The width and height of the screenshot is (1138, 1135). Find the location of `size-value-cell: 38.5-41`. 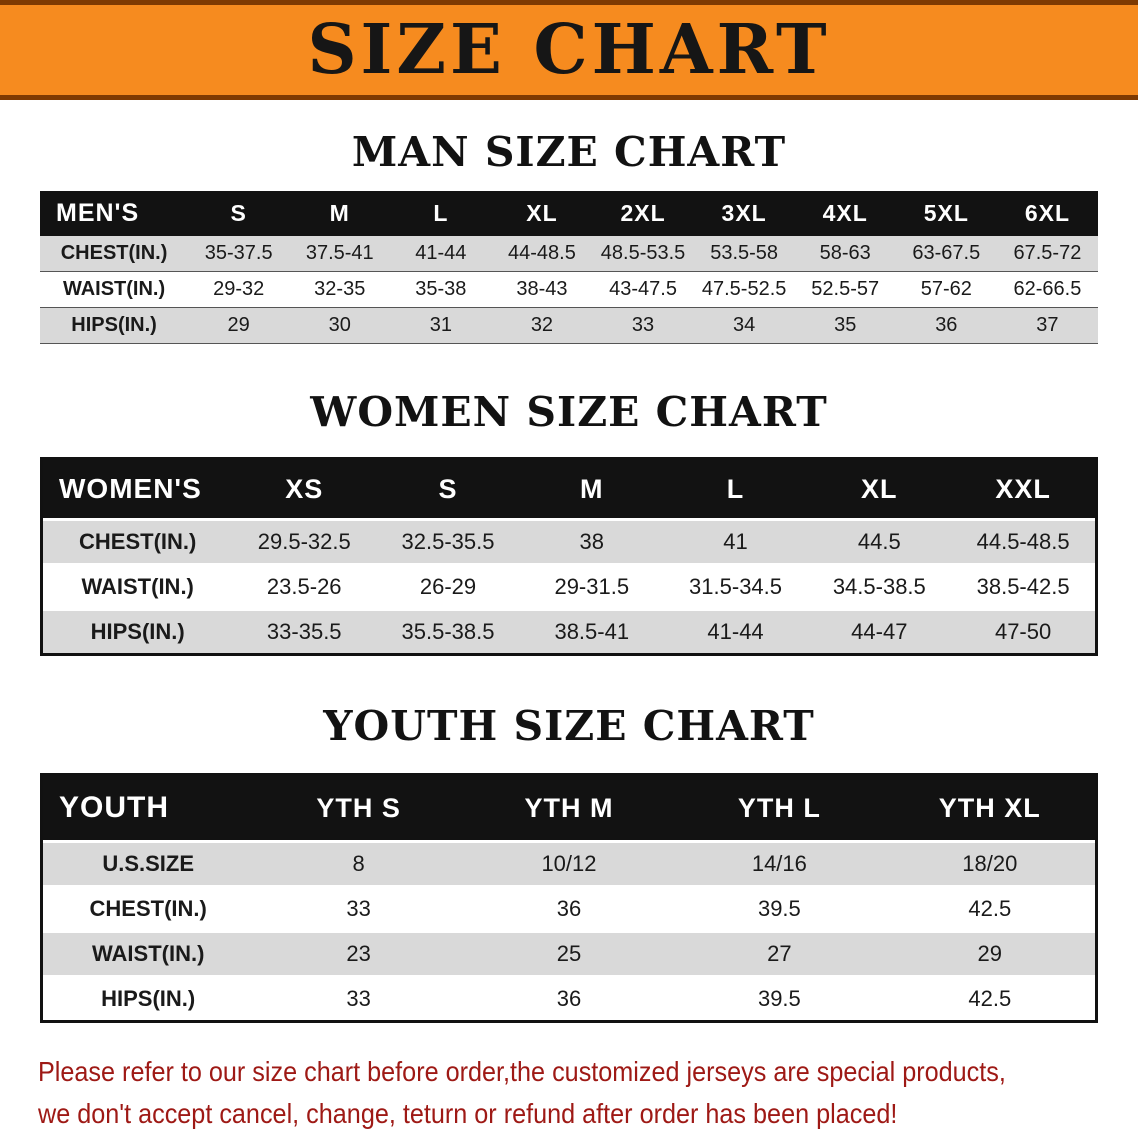

size-value-cell: 38.5-41 is located at coordinates (591, 631).